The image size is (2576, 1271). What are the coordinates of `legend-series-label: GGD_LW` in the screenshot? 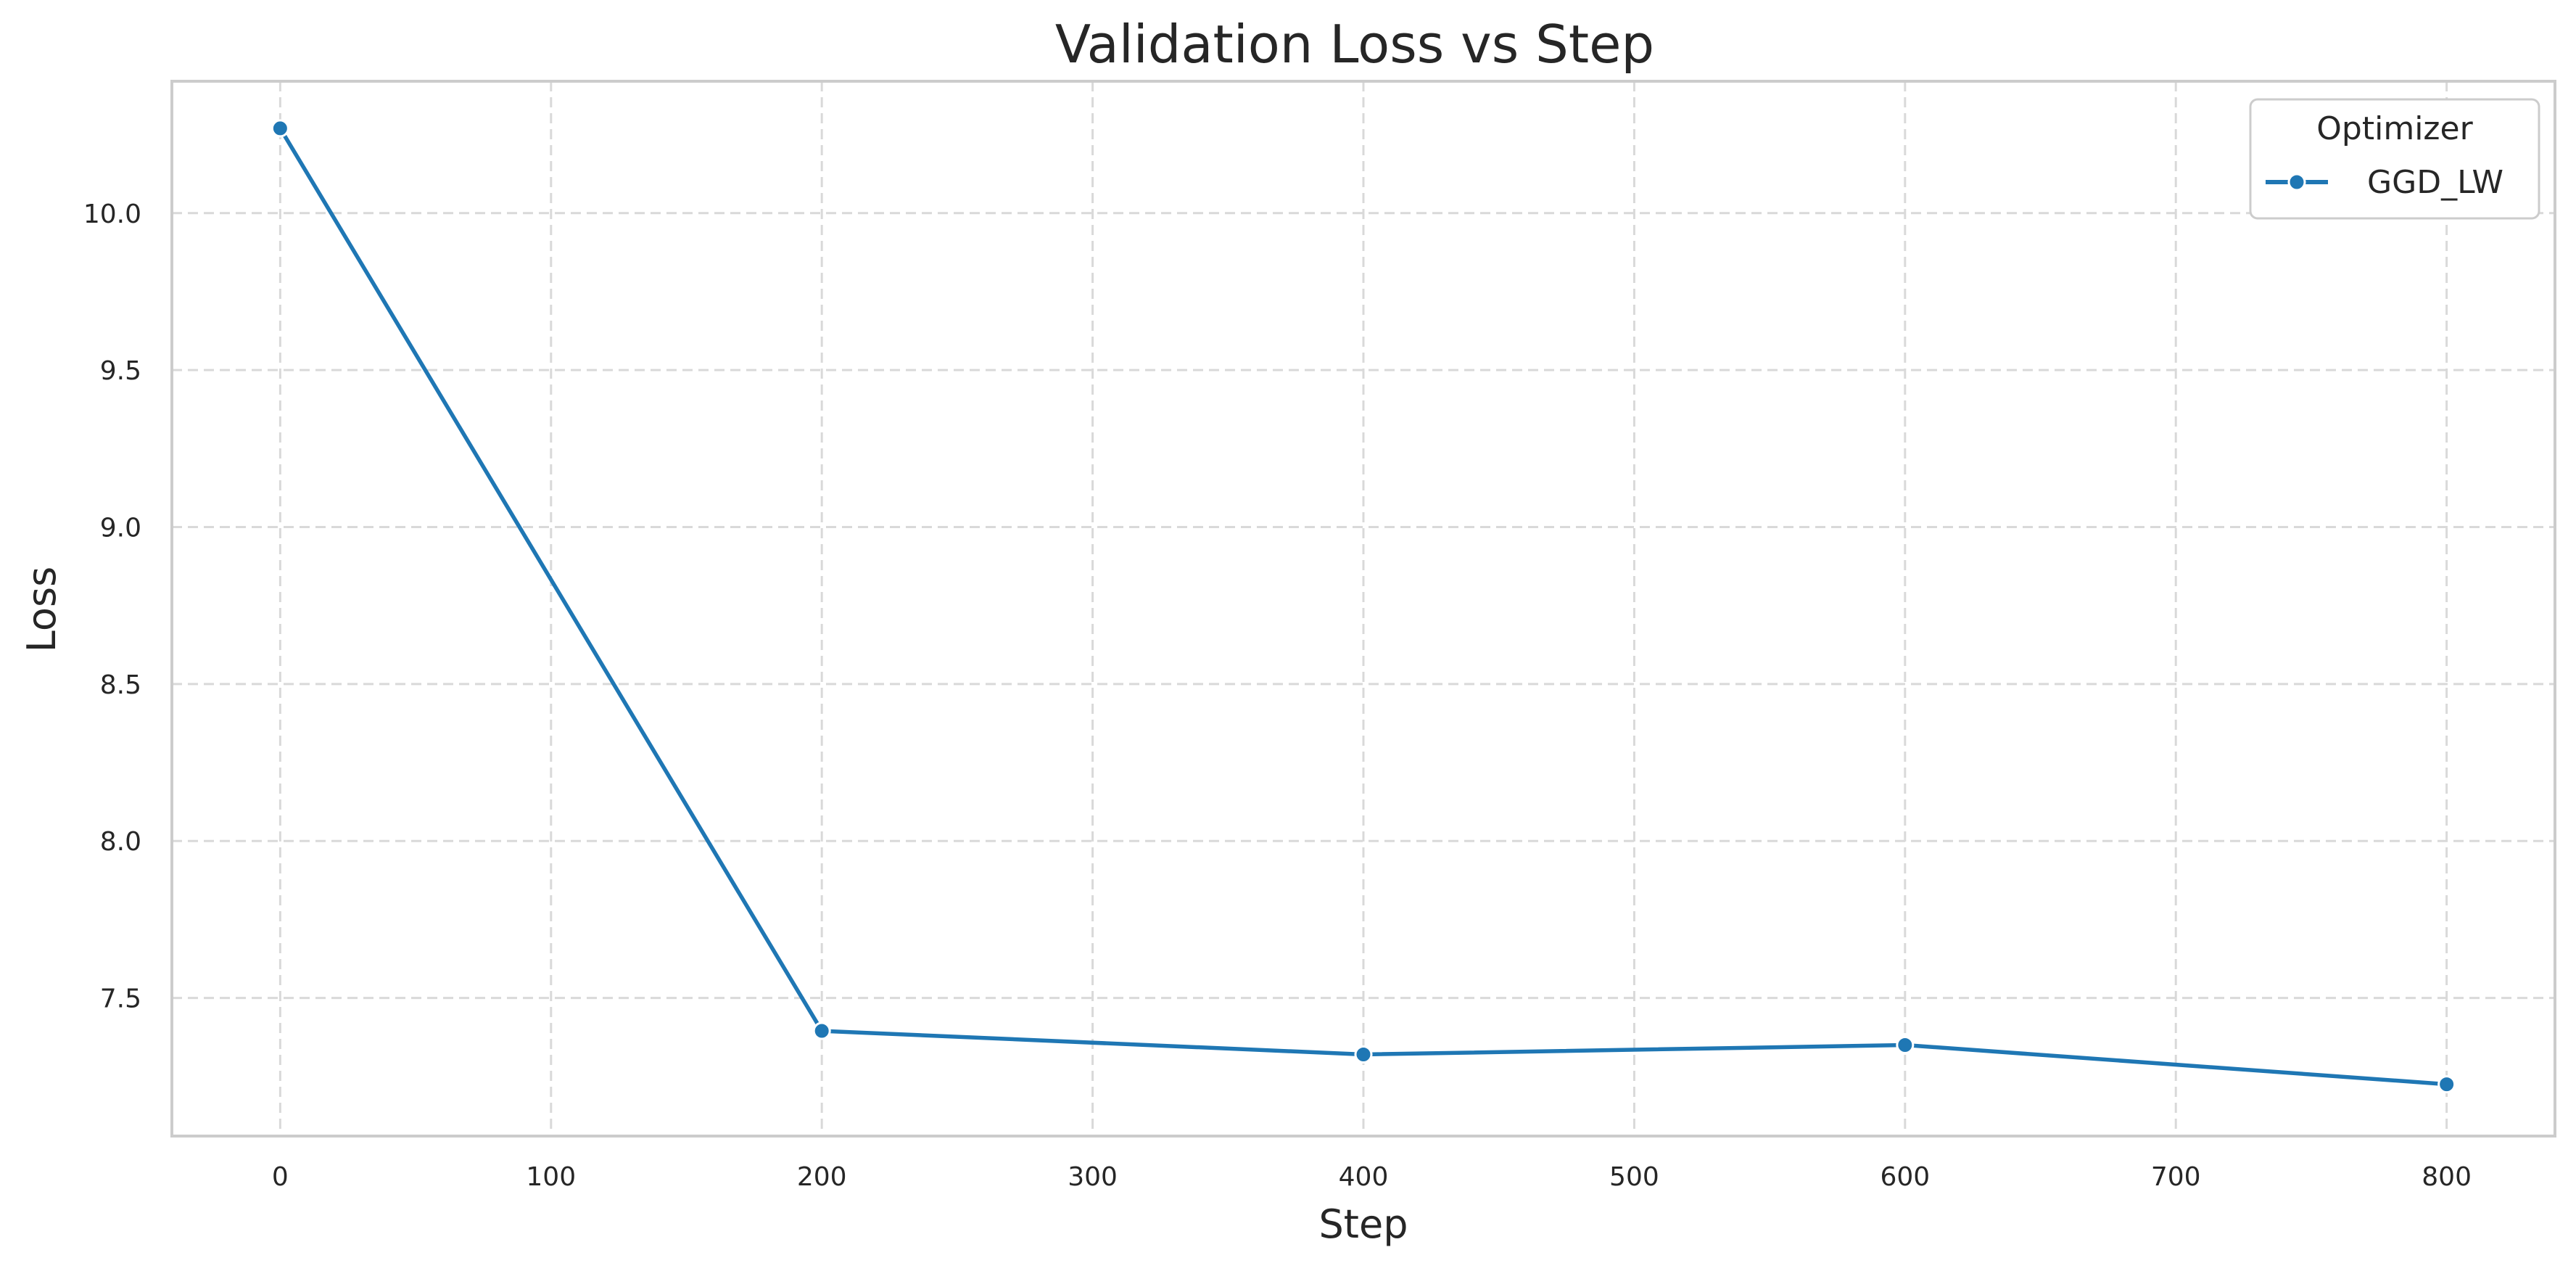 It's located at (2435, 182).